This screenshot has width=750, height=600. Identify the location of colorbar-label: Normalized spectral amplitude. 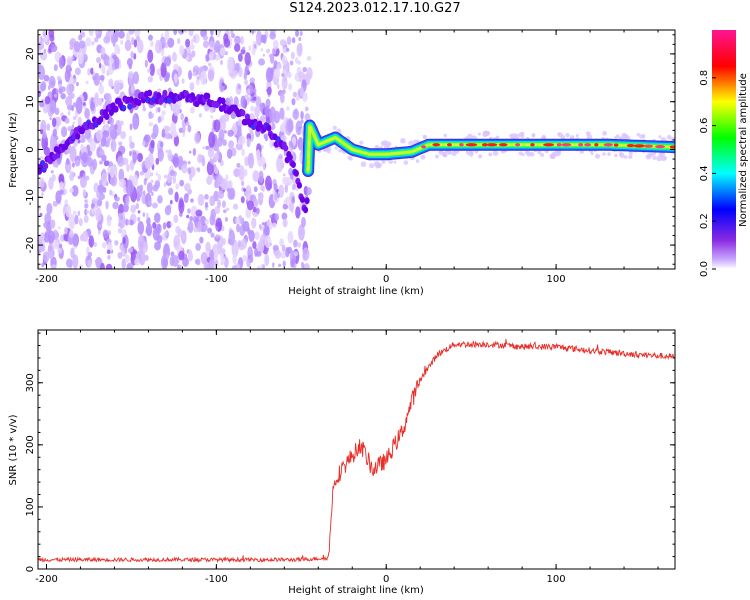
(743, 150).